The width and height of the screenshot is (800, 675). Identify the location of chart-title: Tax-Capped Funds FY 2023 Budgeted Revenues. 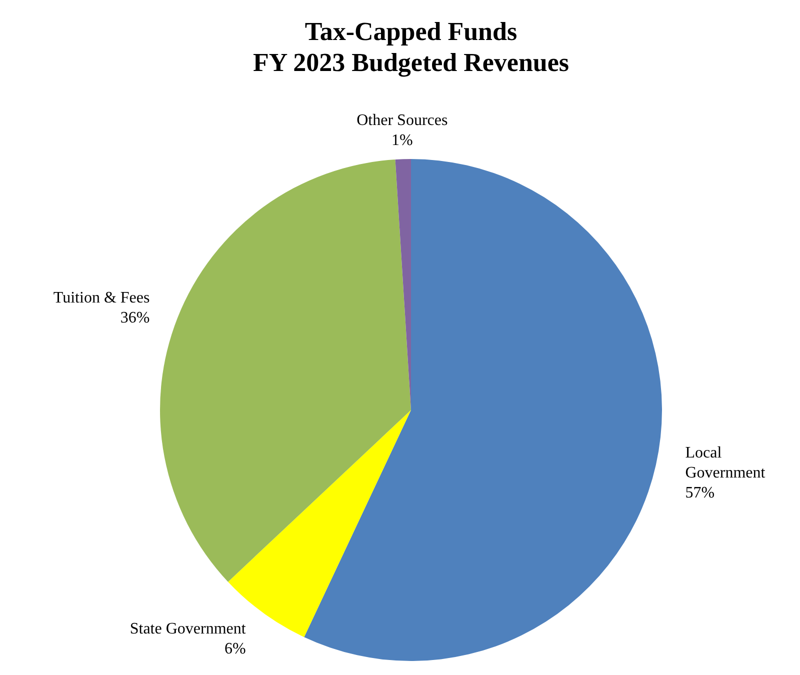
(411, 47).